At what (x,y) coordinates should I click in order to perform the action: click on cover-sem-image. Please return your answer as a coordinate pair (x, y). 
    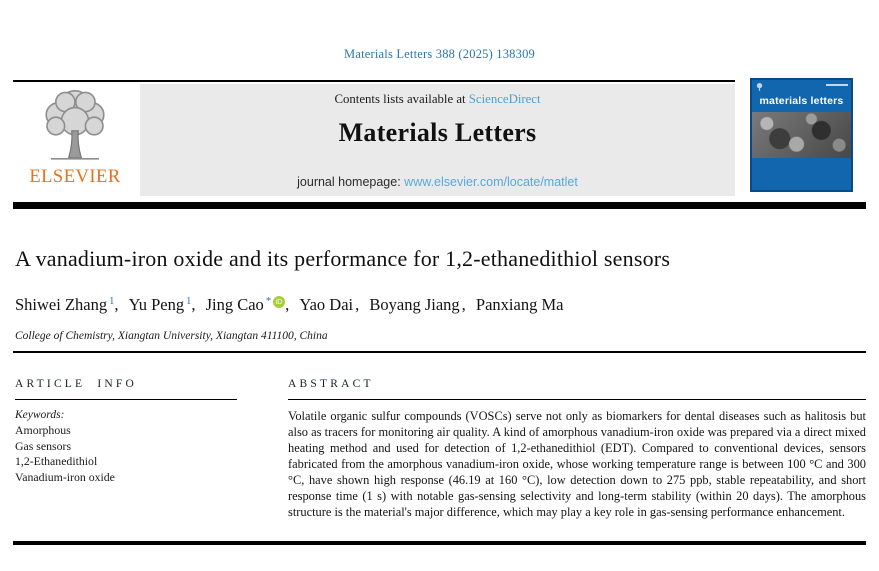
    Looking at the image, I should click on (801, 135).